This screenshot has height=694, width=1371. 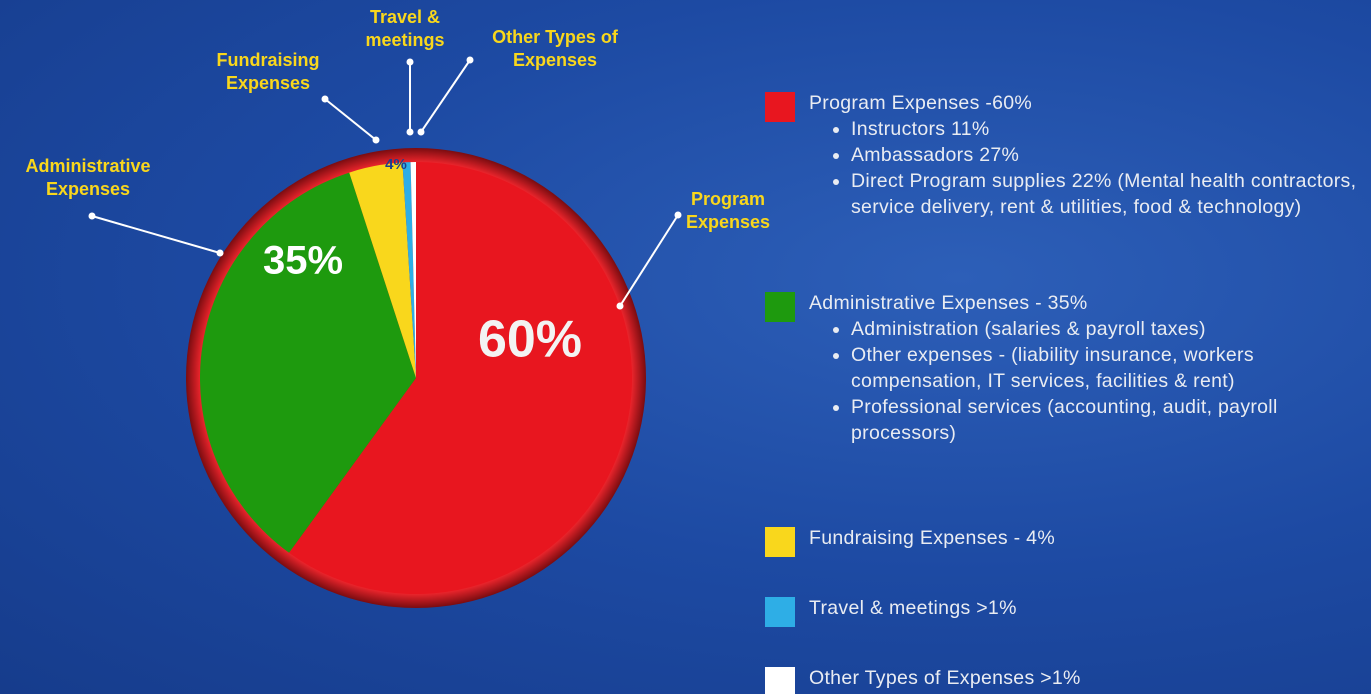 I want to click on category-label: Fundraising Expenses, so click(x=268, y=71).